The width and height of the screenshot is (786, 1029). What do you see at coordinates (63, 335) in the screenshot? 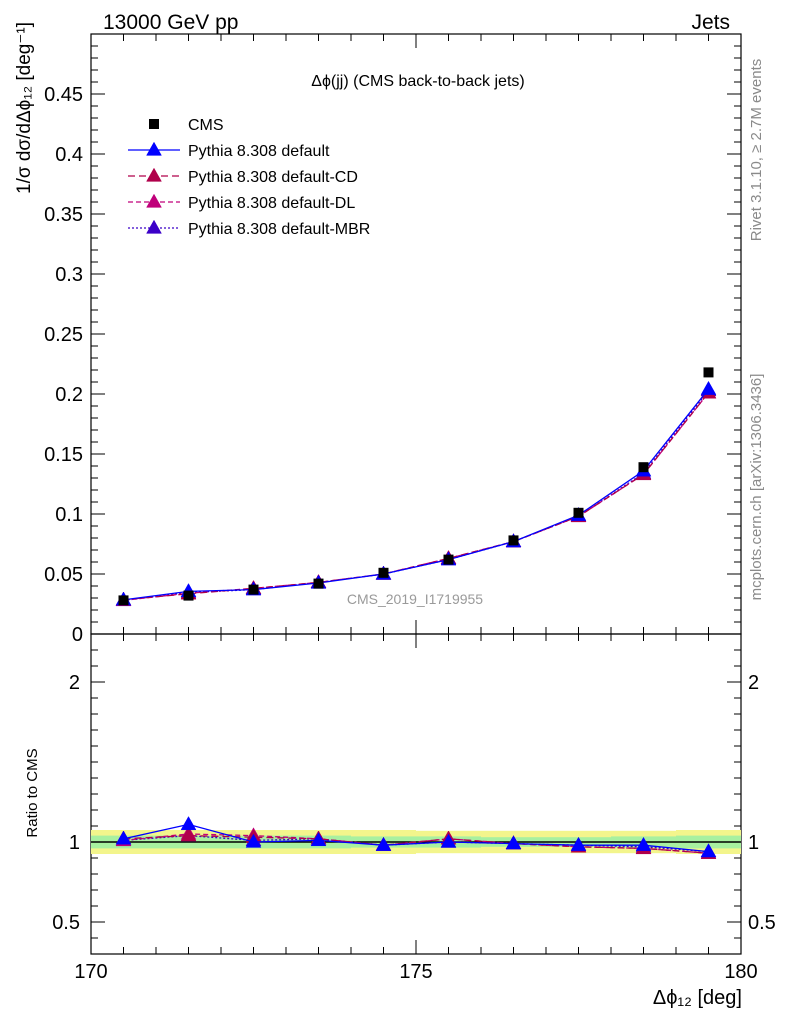
I see `y-tick-label: 0.25` at bounding box center [63, 335].